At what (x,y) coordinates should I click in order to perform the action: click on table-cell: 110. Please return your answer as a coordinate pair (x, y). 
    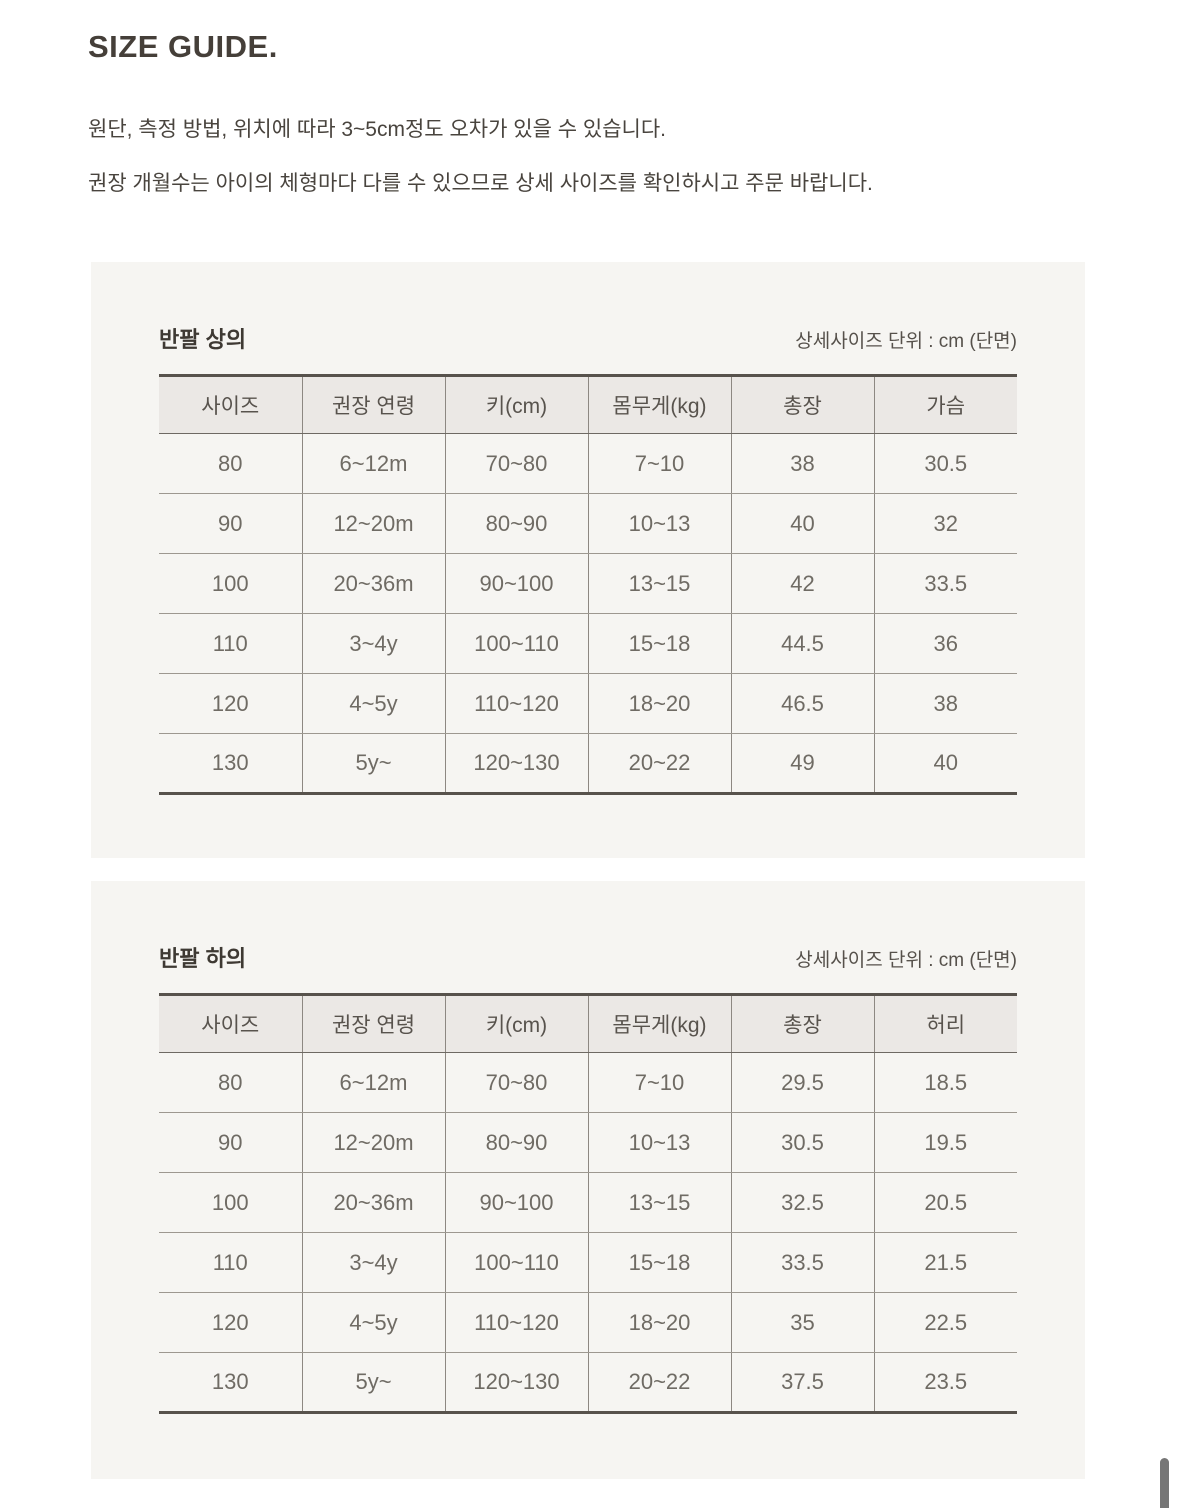
    Looking at the image, I should click on (230, 643).